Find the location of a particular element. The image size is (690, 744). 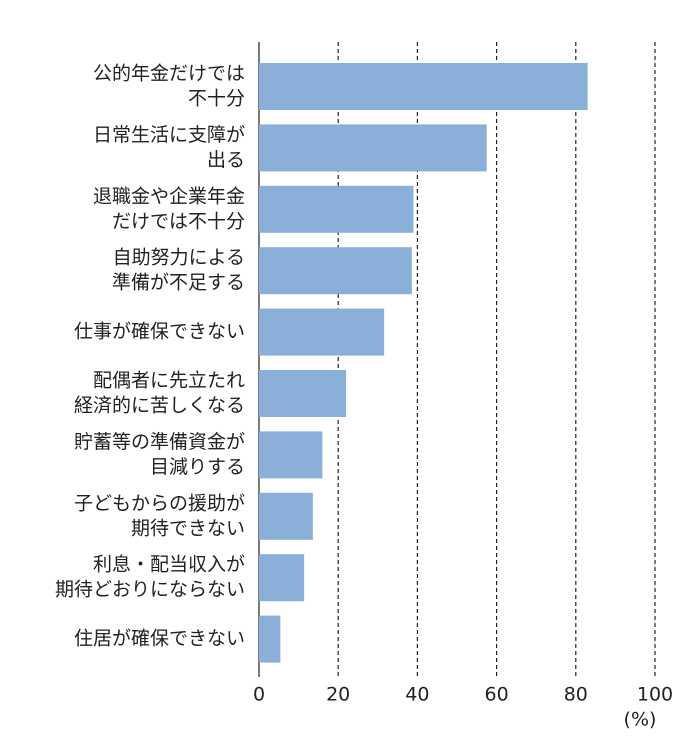

x-tick-label: 60 is located at coordinates (497, 695).